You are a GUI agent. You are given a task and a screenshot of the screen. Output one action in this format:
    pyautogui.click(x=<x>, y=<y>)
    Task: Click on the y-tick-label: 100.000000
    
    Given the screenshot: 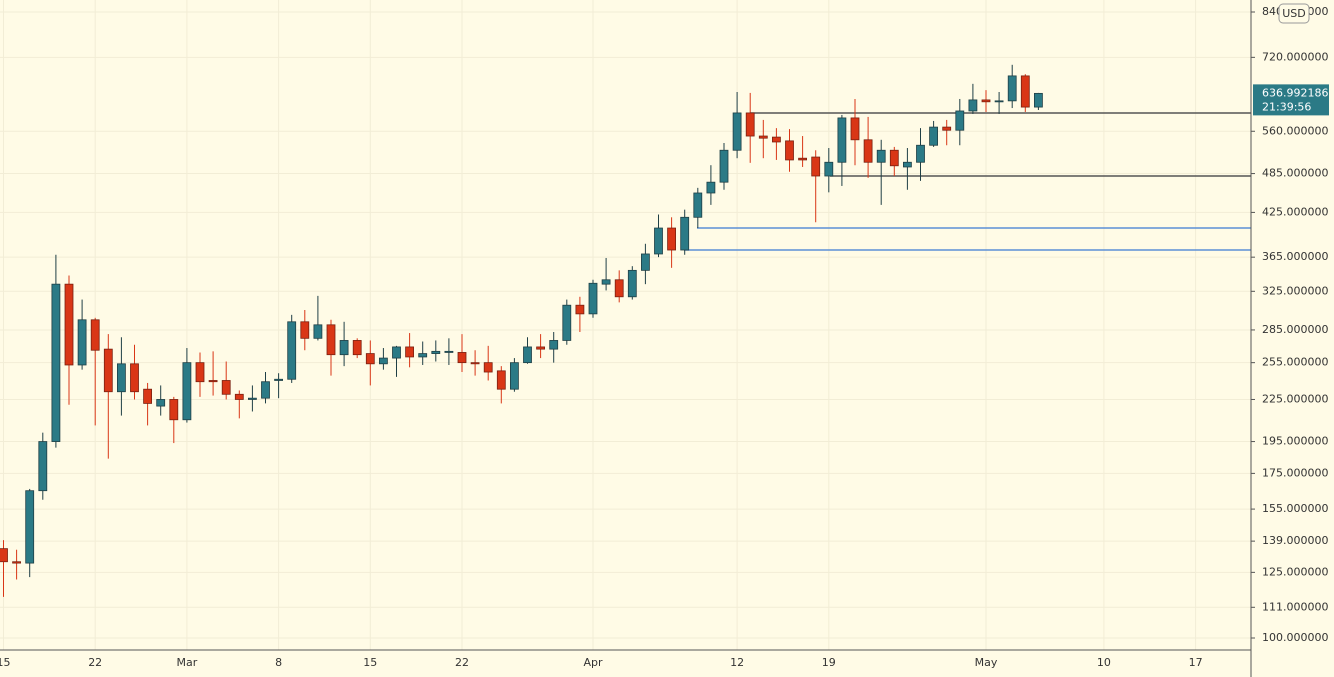 What is the action you would take?
    pyautogui.click(x=1295, y=637)
    